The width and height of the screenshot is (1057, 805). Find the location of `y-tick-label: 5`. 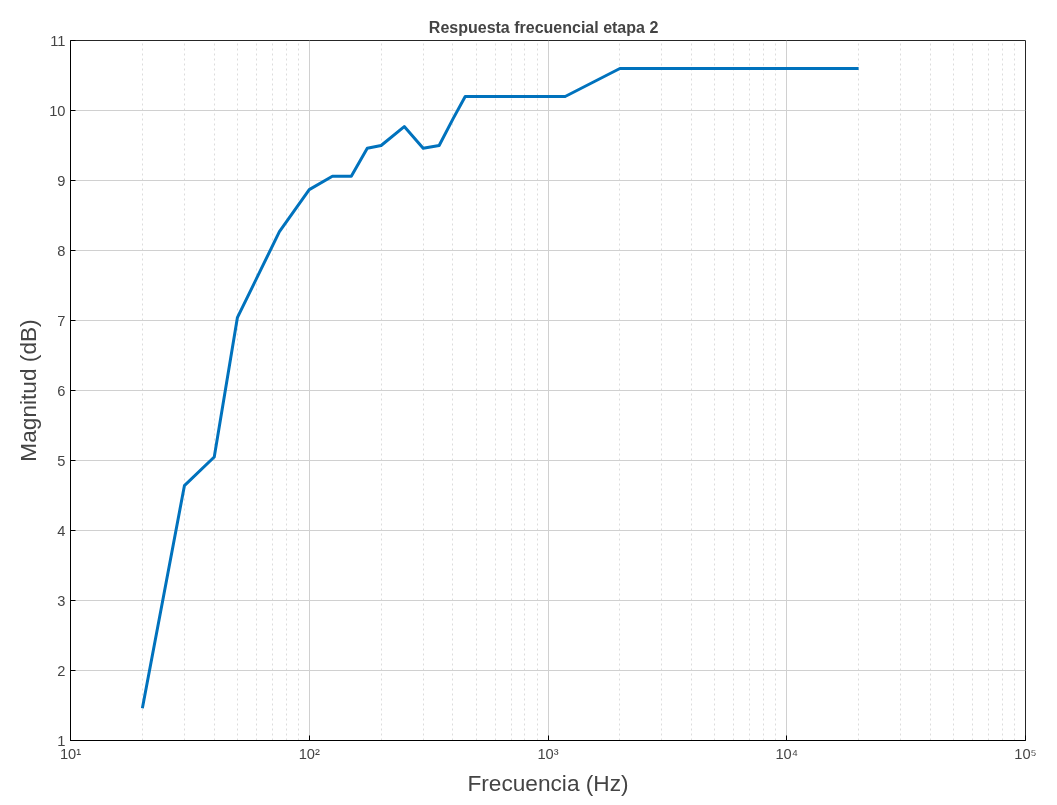

y-tick-label: 5 is located at coordinates (61, 460).